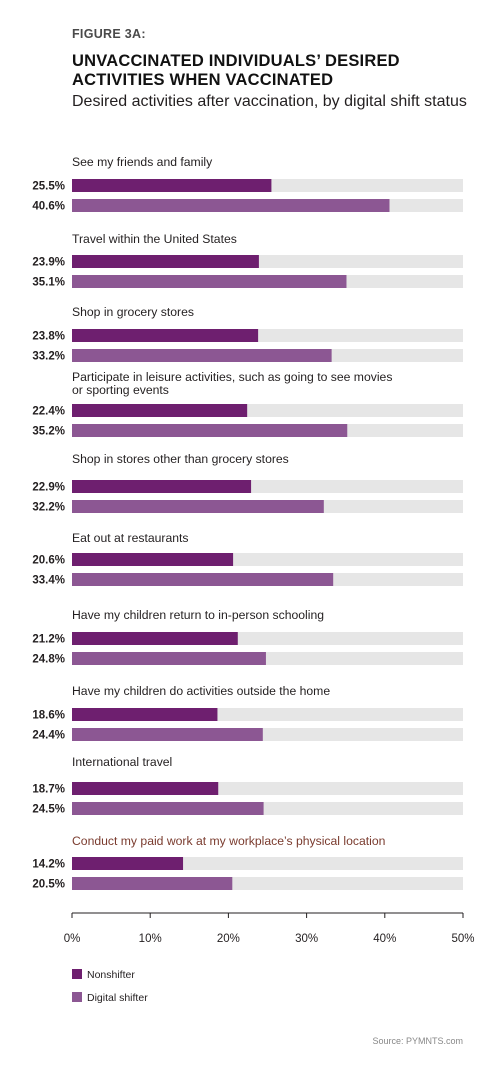 The height and width of the screenshot is (1074, 498). What do you see at coordinates (77, 997) in the screenshot?
I see `legend-swatch-digital-shifter` at bounding box center [77, 997].